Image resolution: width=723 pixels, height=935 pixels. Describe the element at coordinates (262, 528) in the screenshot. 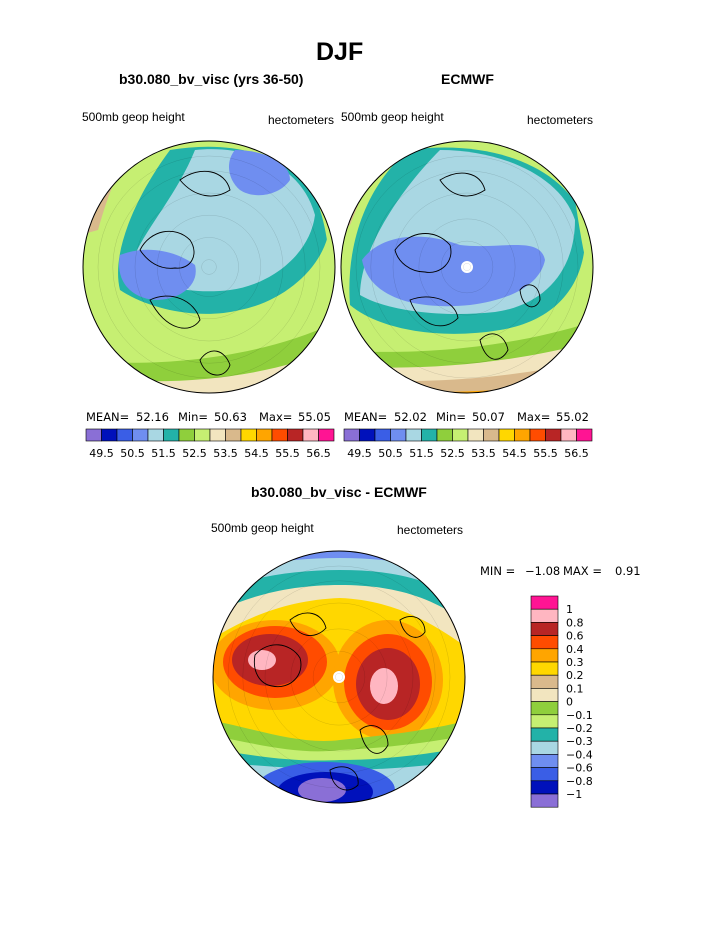

I see `panel3-variable: 500mb geop height` at that location.